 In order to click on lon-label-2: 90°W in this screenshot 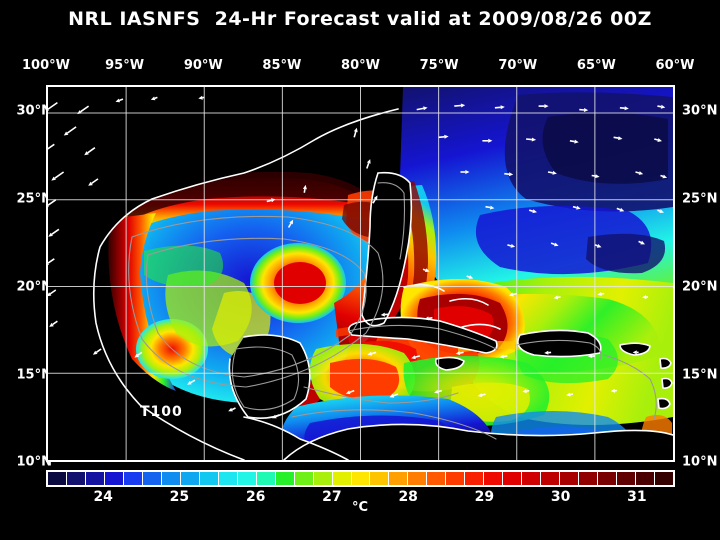, I will do `click(203, 65)`.